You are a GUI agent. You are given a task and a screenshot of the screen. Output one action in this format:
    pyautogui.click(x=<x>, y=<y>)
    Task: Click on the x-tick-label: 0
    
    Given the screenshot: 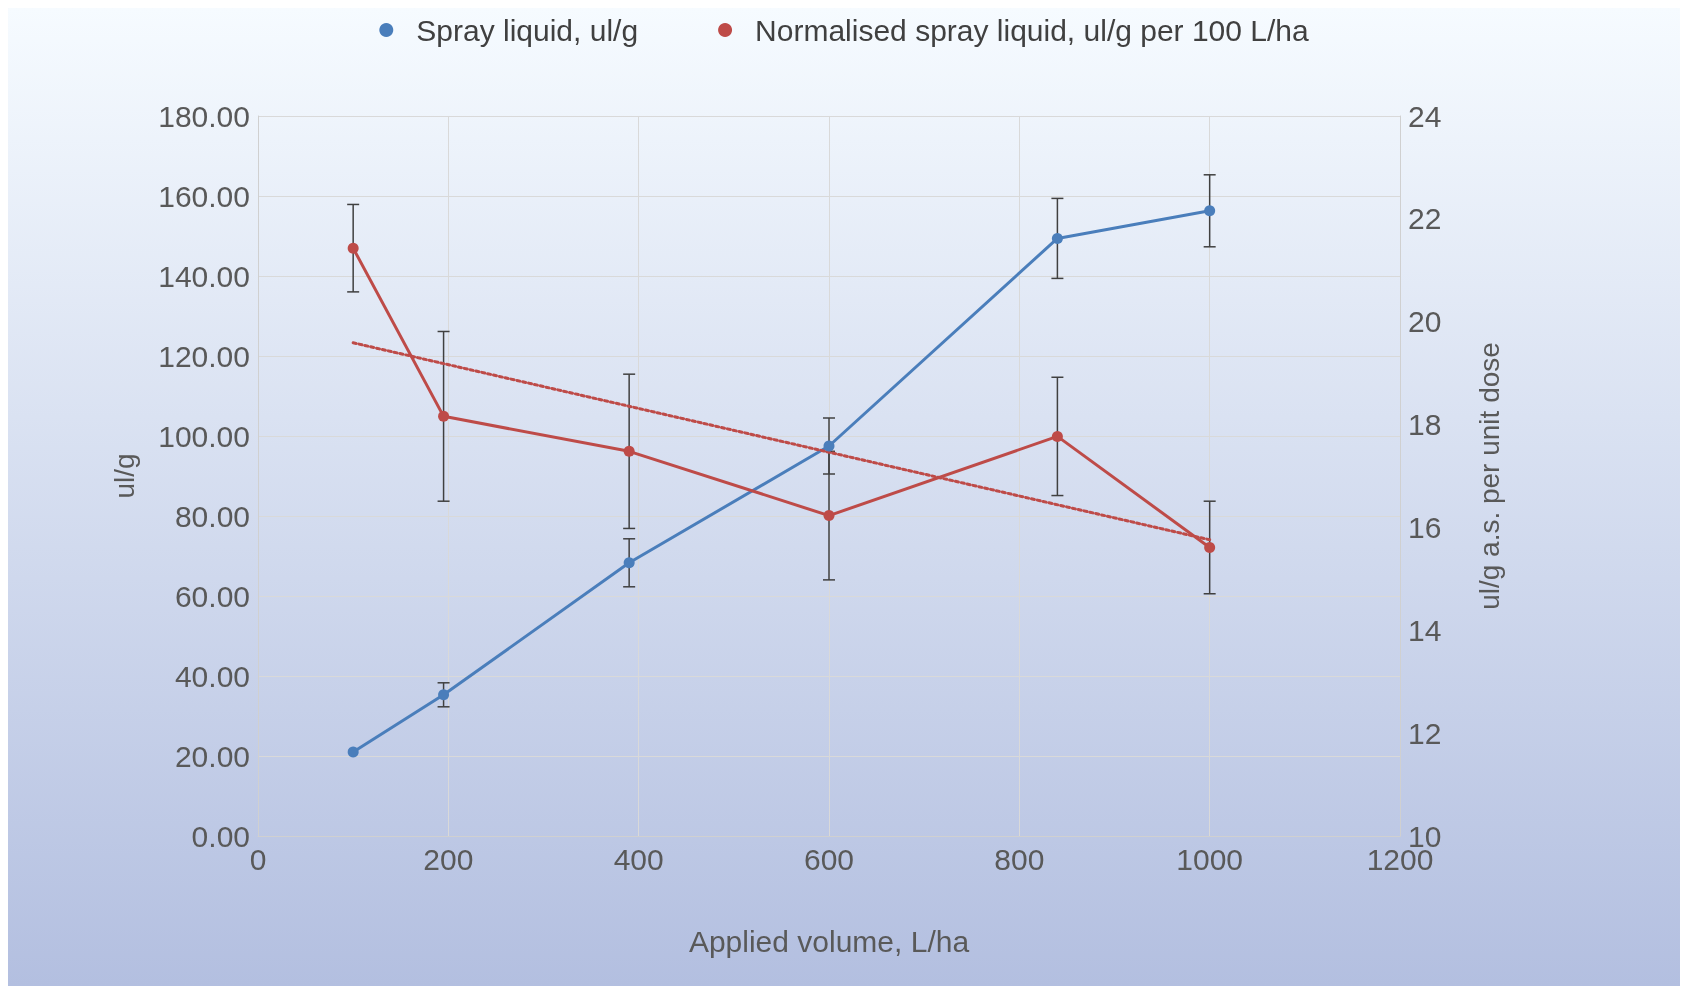 What is the action you would take?
    pyautogui.click(x=258, y=859)
    